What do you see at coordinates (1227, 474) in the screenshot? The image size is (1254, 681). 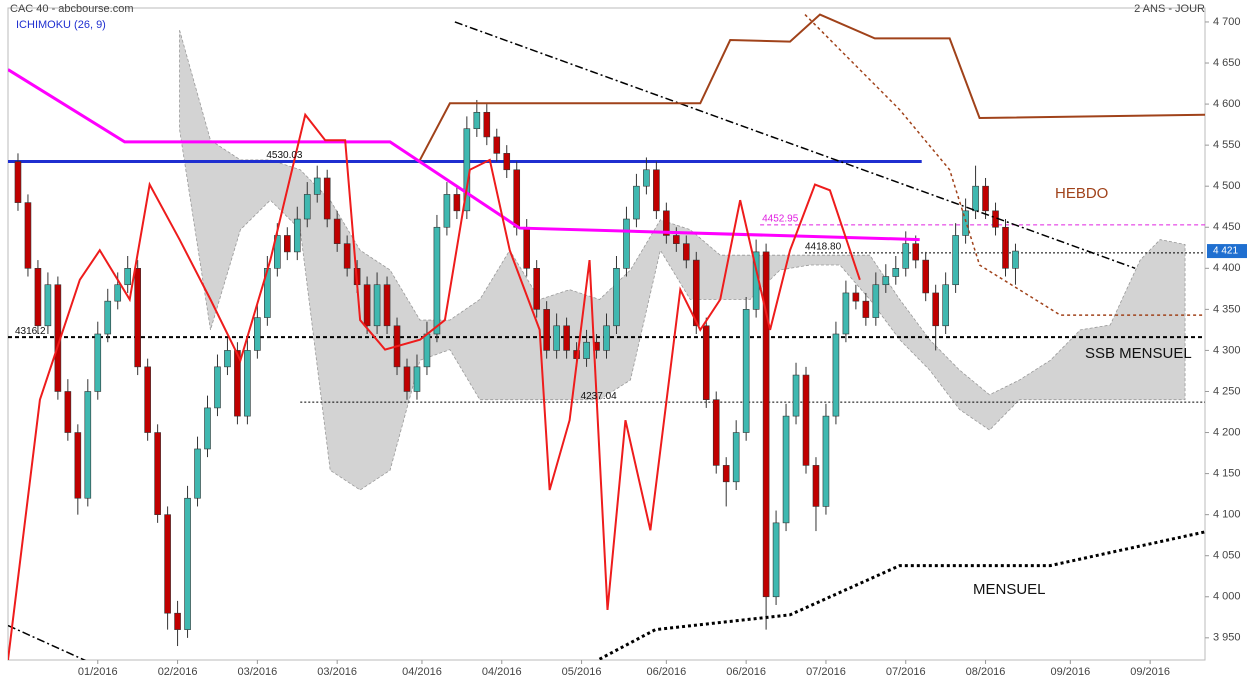 I see `y-tick-label: 4 150` at bounding box center [1227, 474].